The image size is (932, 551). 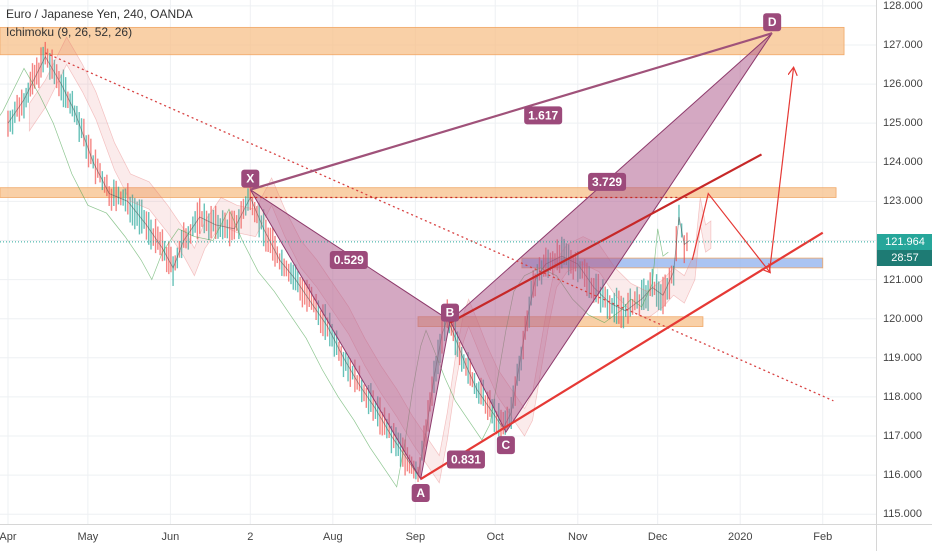 I want to click on price-tick-label: 123.000, so click(x=903, y=201).